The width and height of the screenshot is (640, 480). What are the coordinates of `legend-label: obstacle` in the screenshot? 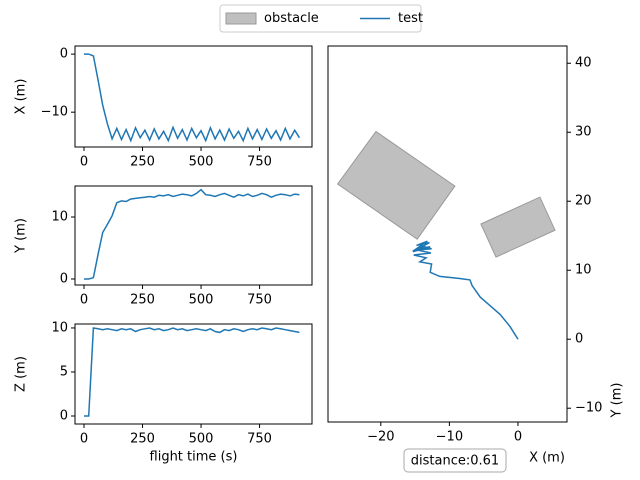 It's located at (291, 18).